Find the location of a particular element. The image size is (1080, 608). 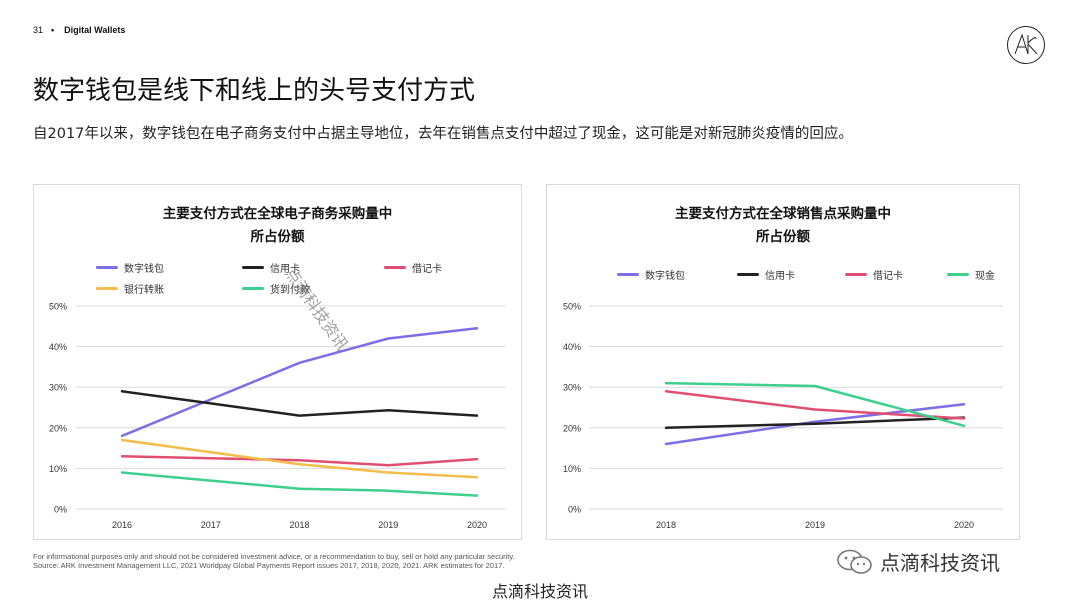

legend-item-cash-on-delivery: 货到付款 is located at coordinates (276, 288).